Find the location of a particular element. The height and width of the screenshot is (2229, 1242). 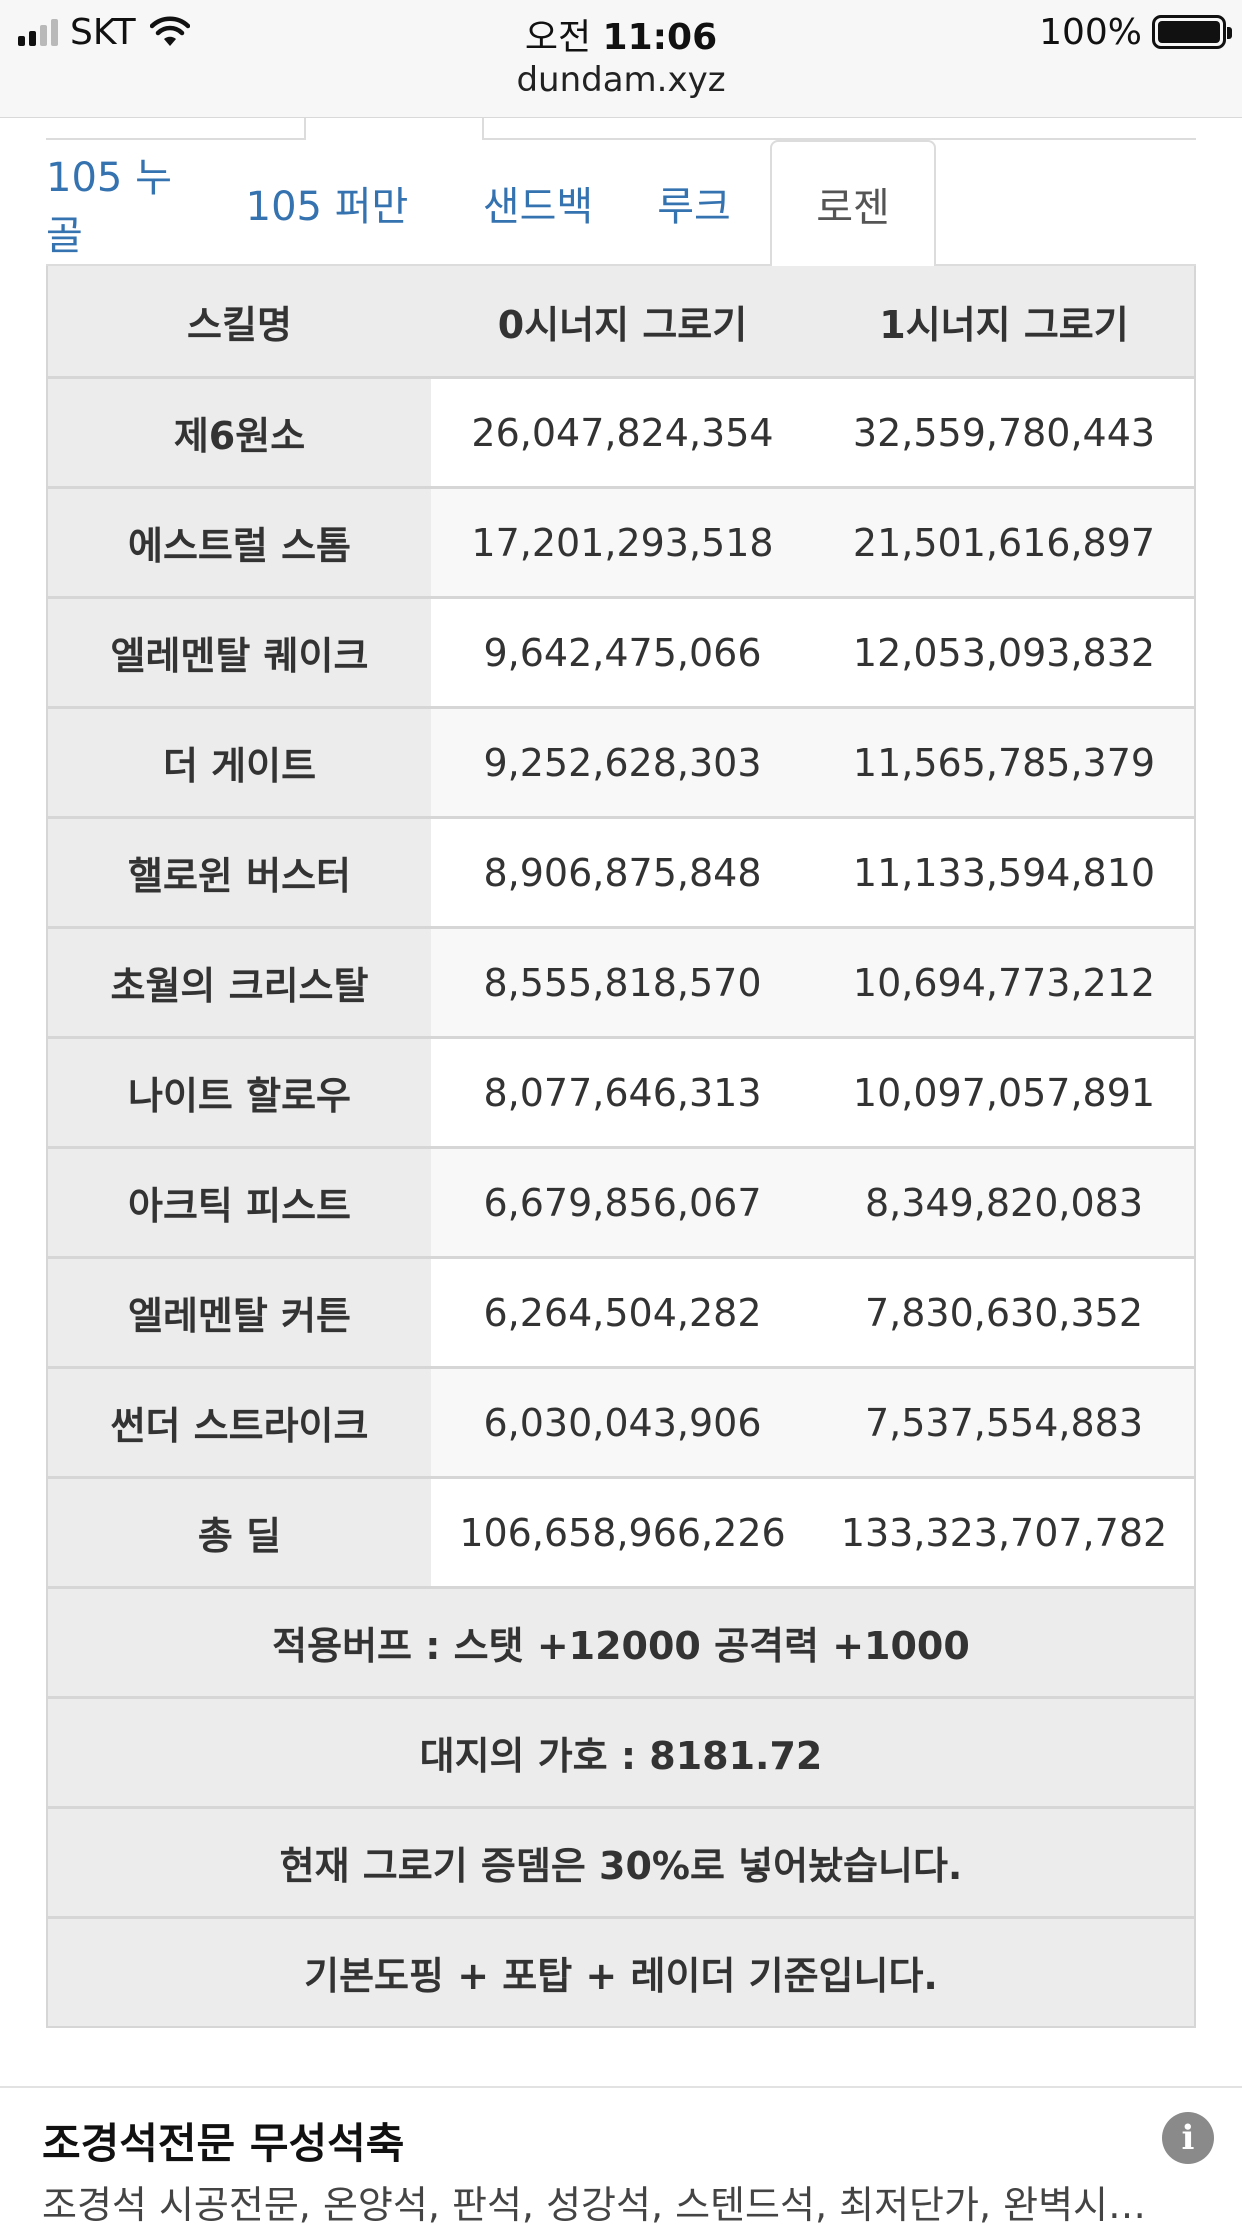

tab-sandbag: 샌드백 is located at coordinates (538, 207).